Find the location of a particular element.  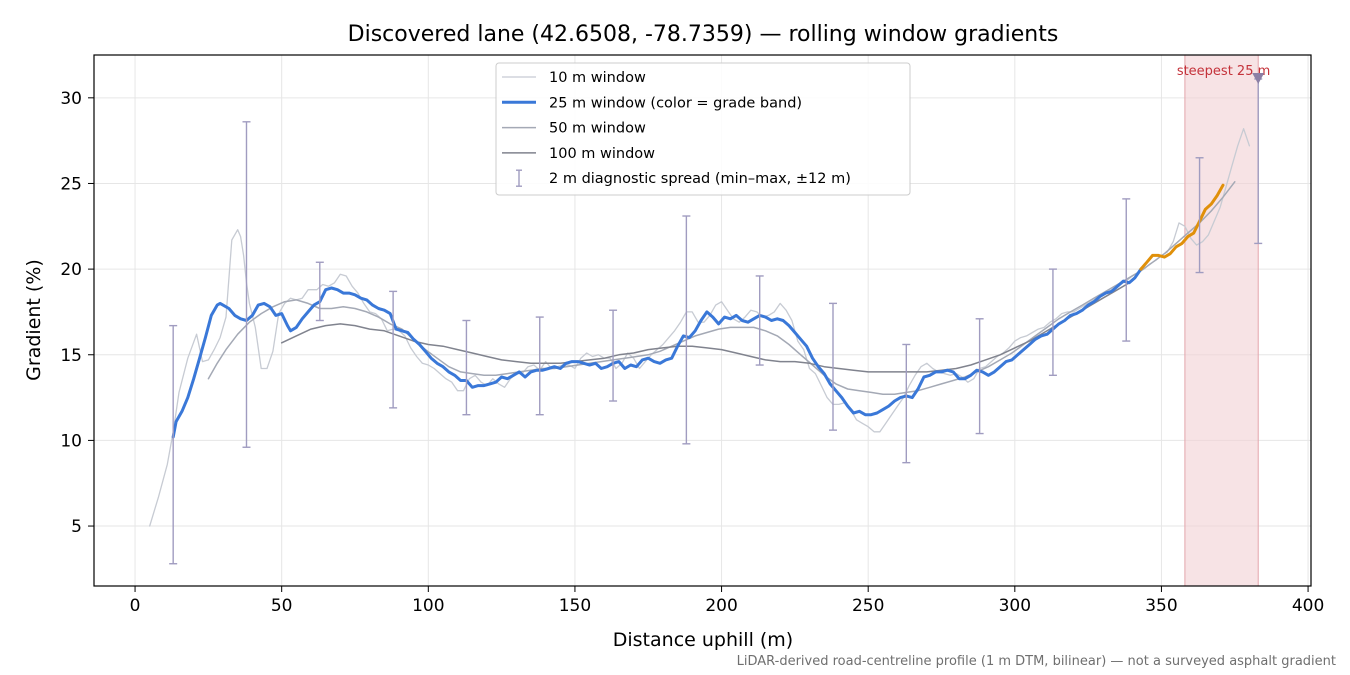

y-tick-label: 30 is located at coordinates (71, 99).